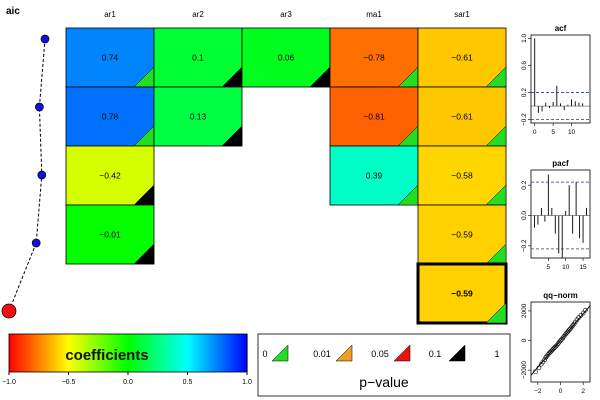 This screenshot has width=600, height=400. I want to click on column-label-ar1: ar1, so click(110, 14).